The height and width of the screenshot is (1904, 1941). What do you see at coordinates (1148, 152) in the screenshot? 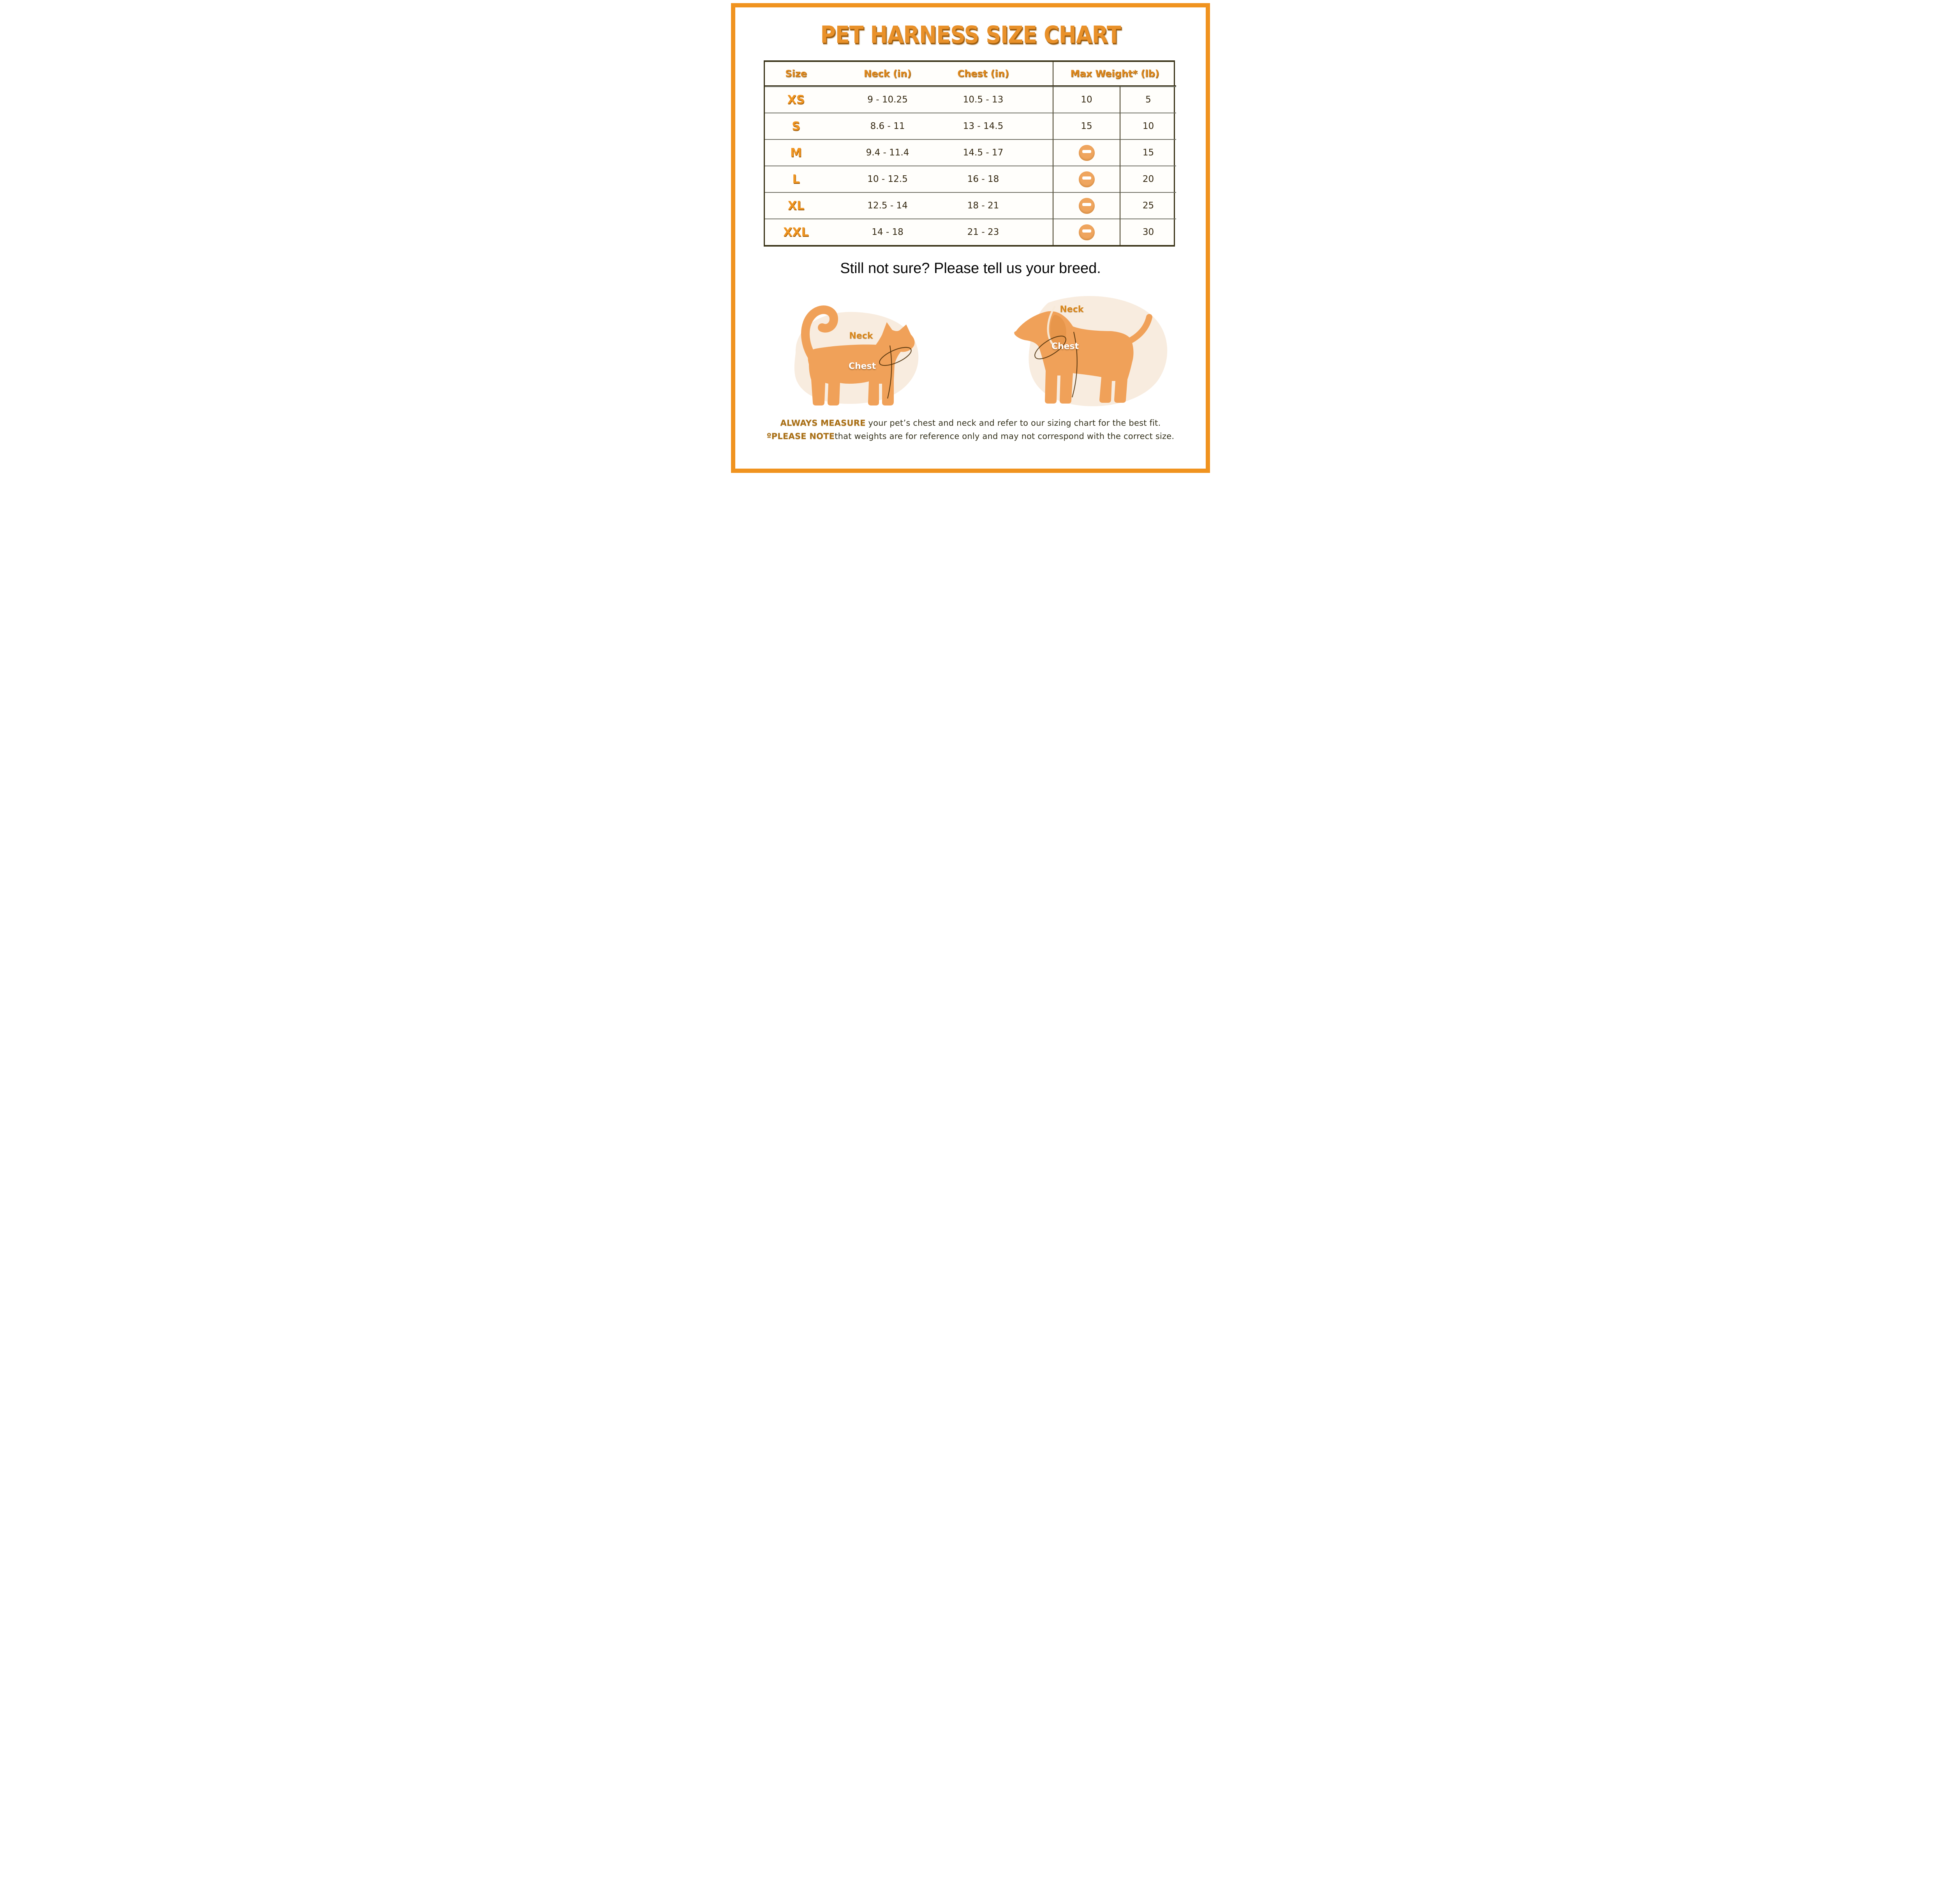
I see `table-max-weight-dog-cell: 15` at bounding box center [1148, 152].